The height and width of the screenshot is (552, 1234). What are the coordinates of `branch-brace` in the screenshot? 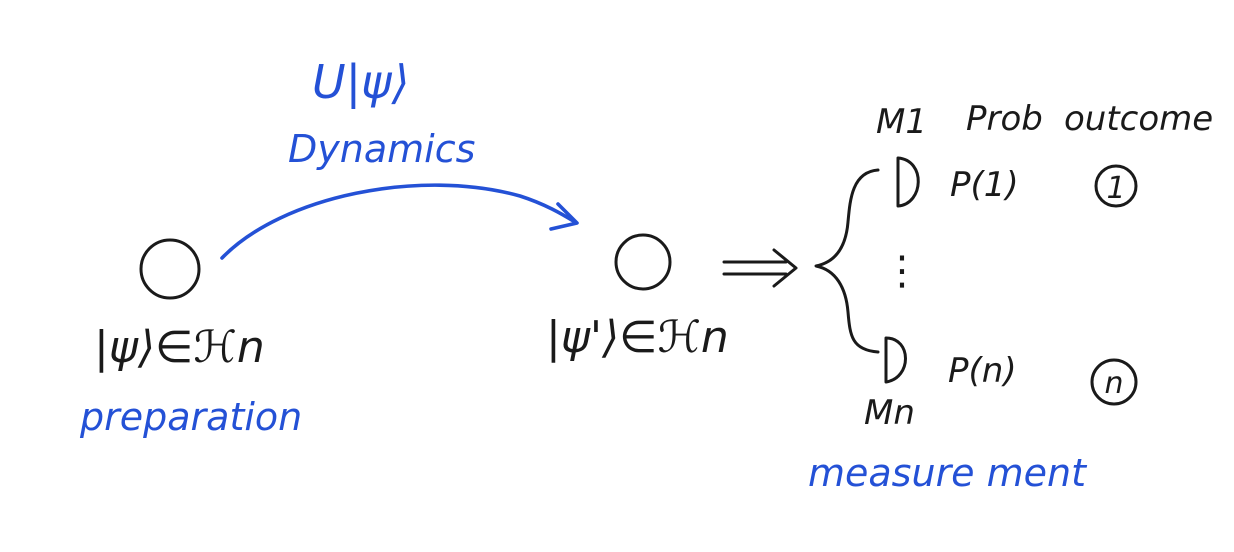 It's located at (847, 261).